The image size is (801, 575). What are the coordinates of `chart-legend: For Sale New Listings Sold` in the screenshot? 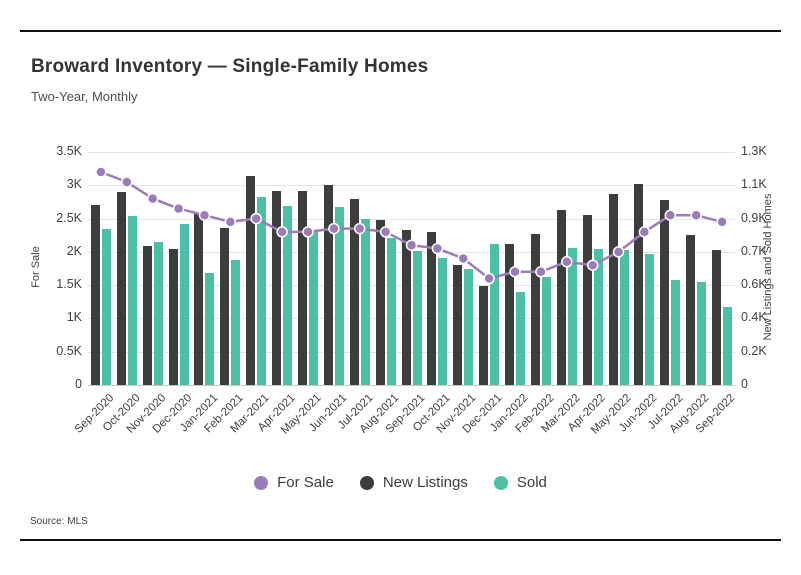 It's located at (400, 482).